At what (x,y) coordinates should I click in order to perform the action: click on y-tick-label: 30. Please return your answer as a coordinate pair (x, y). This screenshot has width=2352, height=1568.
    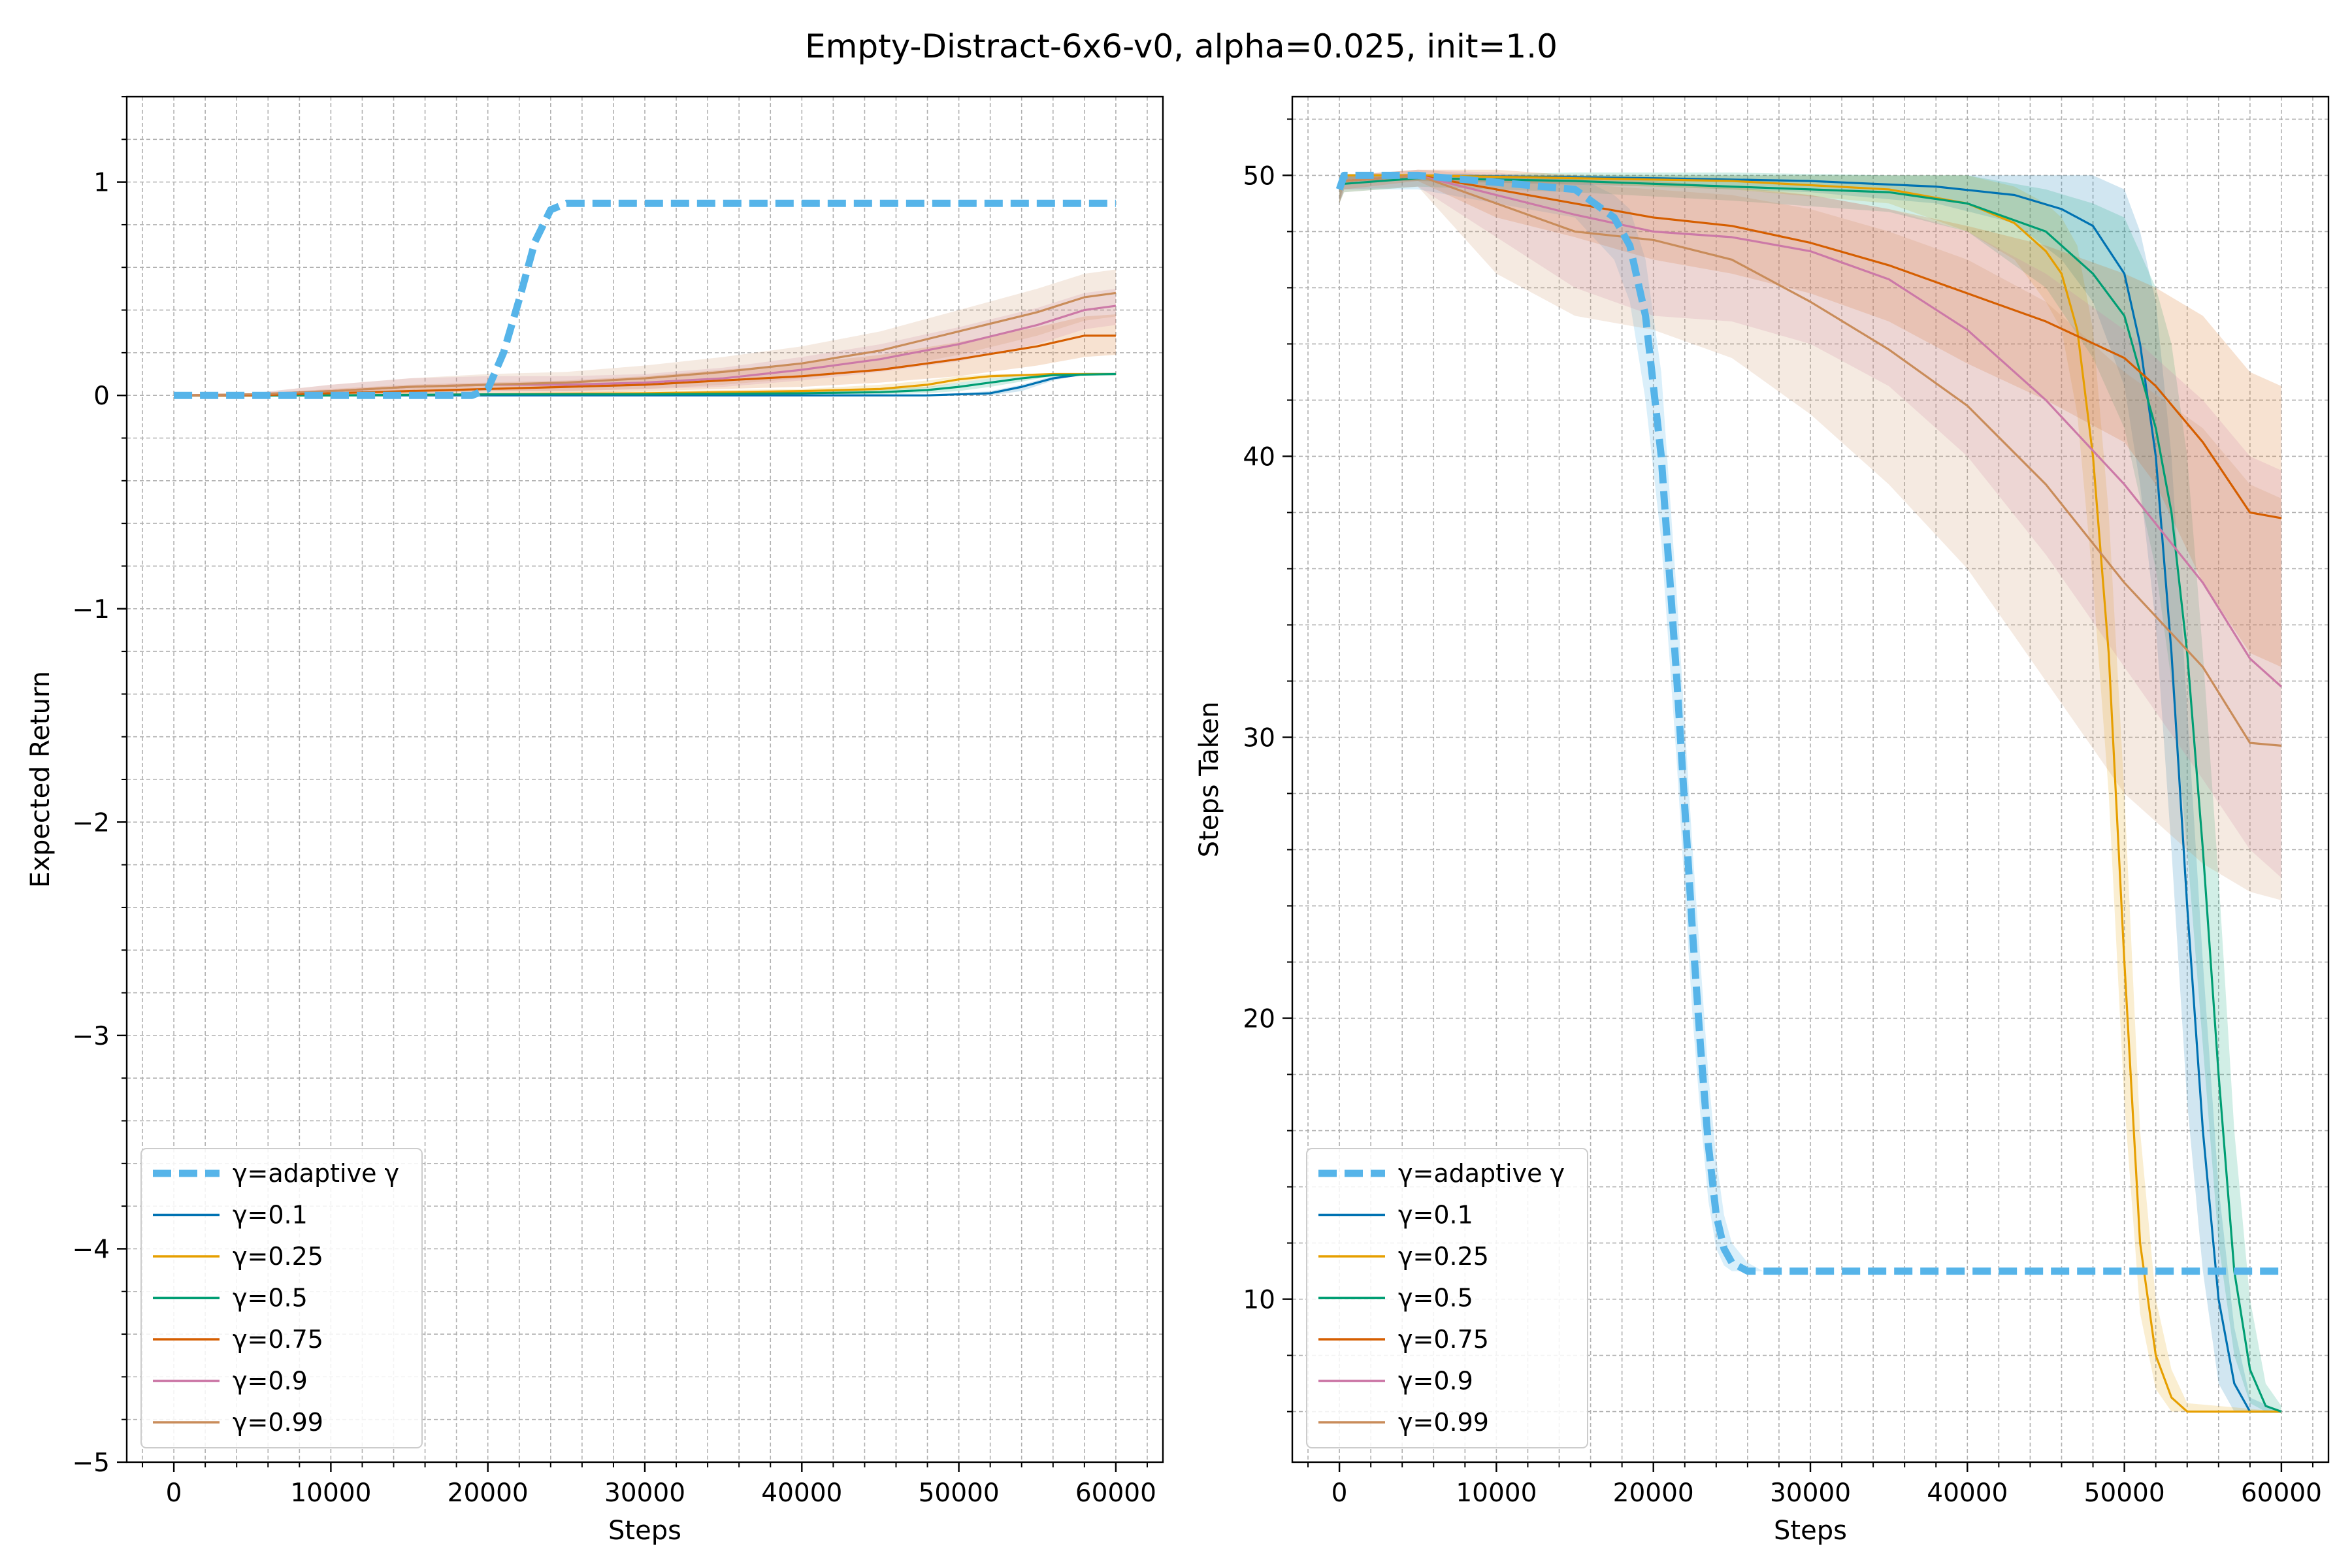
    Looking at the image, I should click on (1259, 738).